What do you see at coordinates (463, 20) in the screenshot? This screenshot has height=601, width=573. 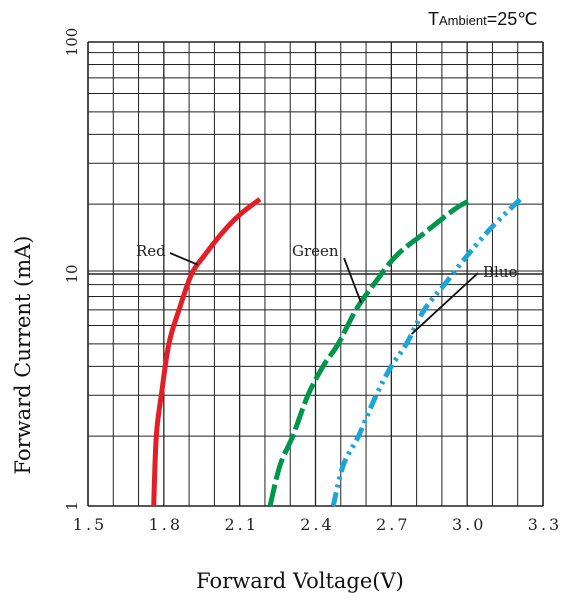 I see `ambient-subscript: Ambient` at bounding box center [463, 20].